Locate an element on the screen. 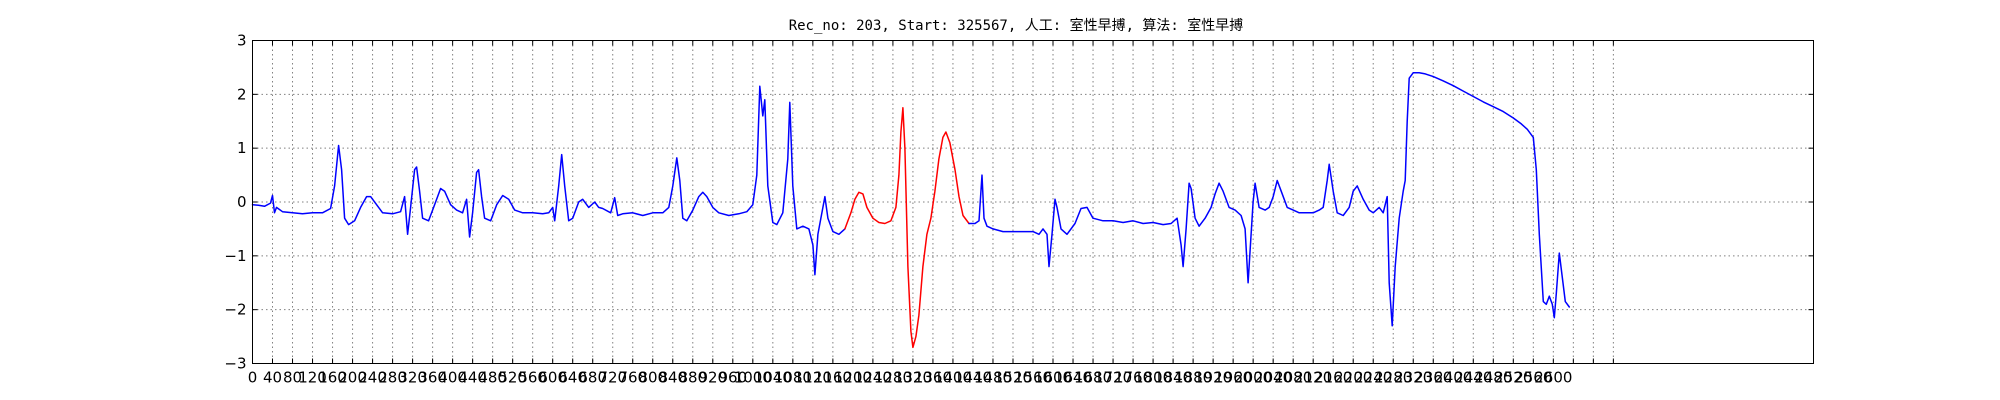 The image size is (2000, 400). x-tick-label: 0 is located at coordinates (253, 378).